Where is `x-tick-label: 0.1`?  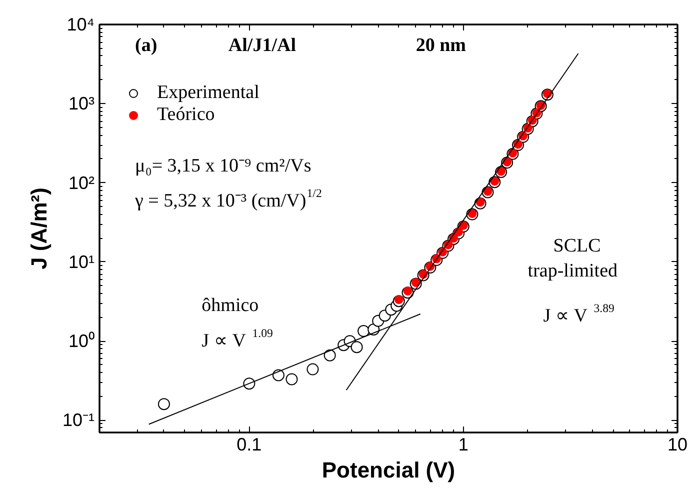 x-tick-label: 0.1 is located at coordinates (249, 444).